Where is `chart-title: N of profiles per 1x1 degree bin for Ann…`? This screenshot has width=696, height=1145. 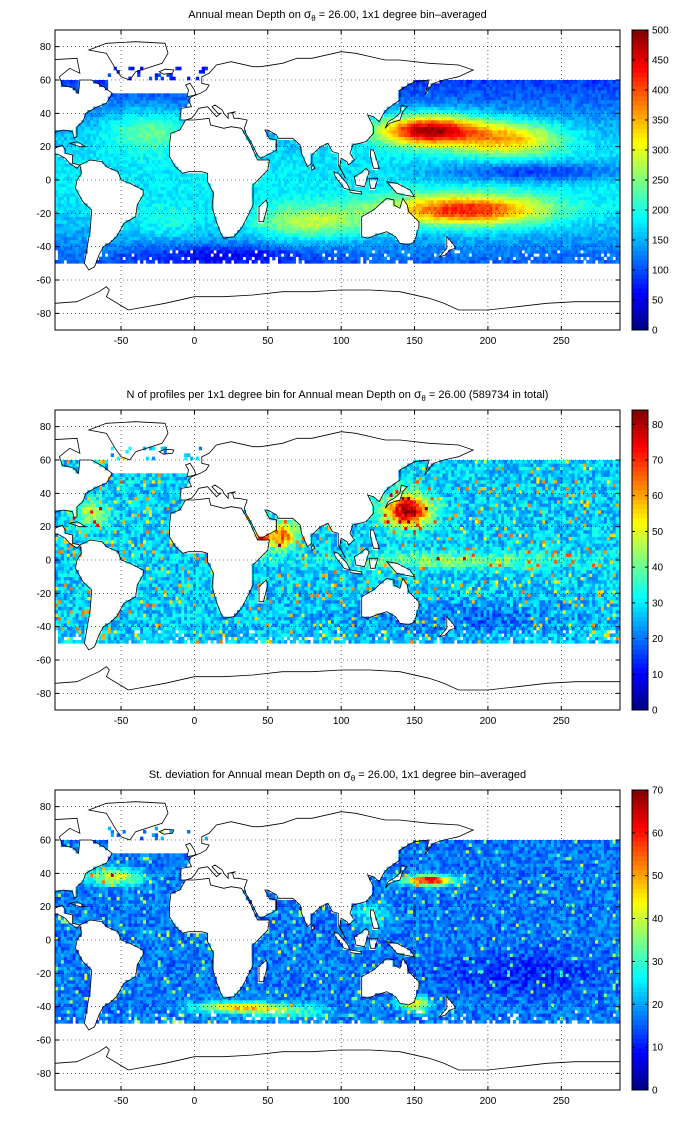 chart-title: N of profiles per 1x1 degree bin for Ann… is located at coordinates (338, 395).